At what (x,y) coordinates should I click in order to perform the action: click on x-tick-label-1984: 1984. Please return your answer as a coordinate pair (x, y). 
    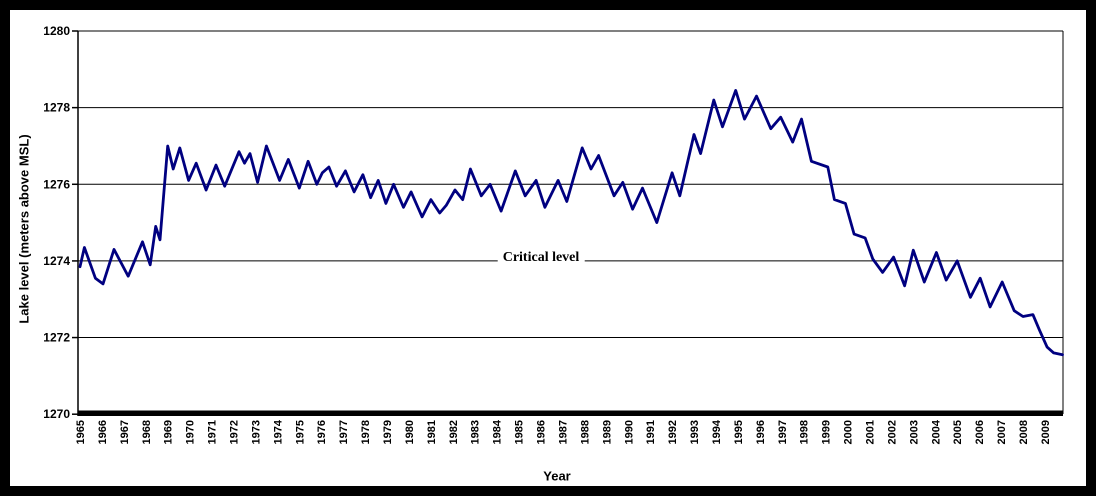
    Looking at the image, I should click on (498, 431).